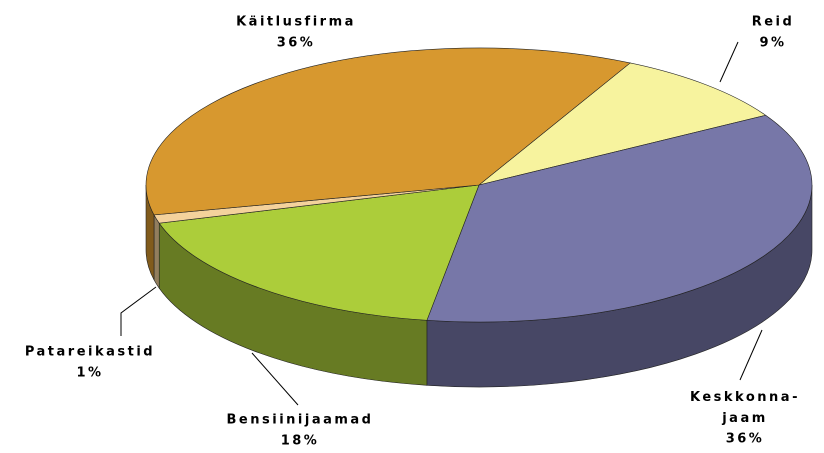 The width and height of the screenshot is (824, 453). I want to click on slice-label: Reid, so click(773, 22).